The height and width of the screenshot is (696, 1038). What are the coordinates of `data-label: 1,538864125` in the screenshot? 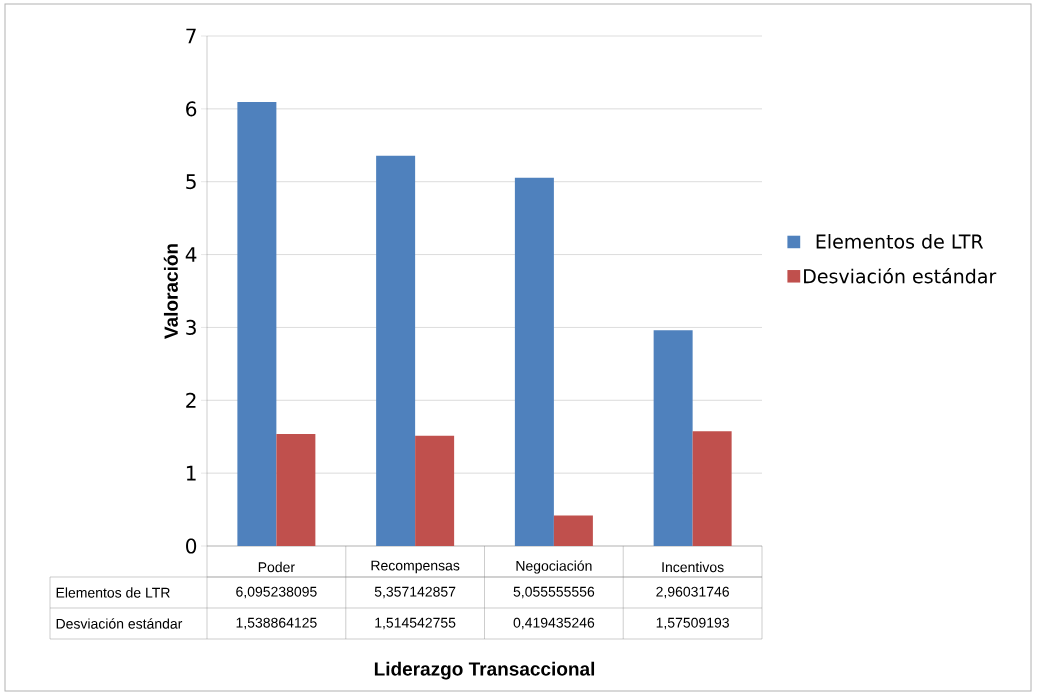 It's located at (276, 623).